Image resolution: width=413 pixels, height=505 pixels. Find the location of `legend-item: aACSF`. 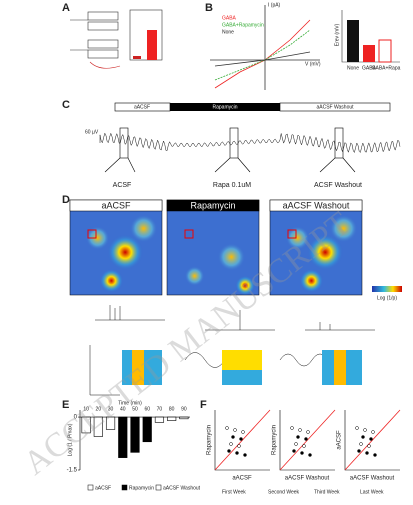

legend-item: aACSF is located at coordinates (103, 488).